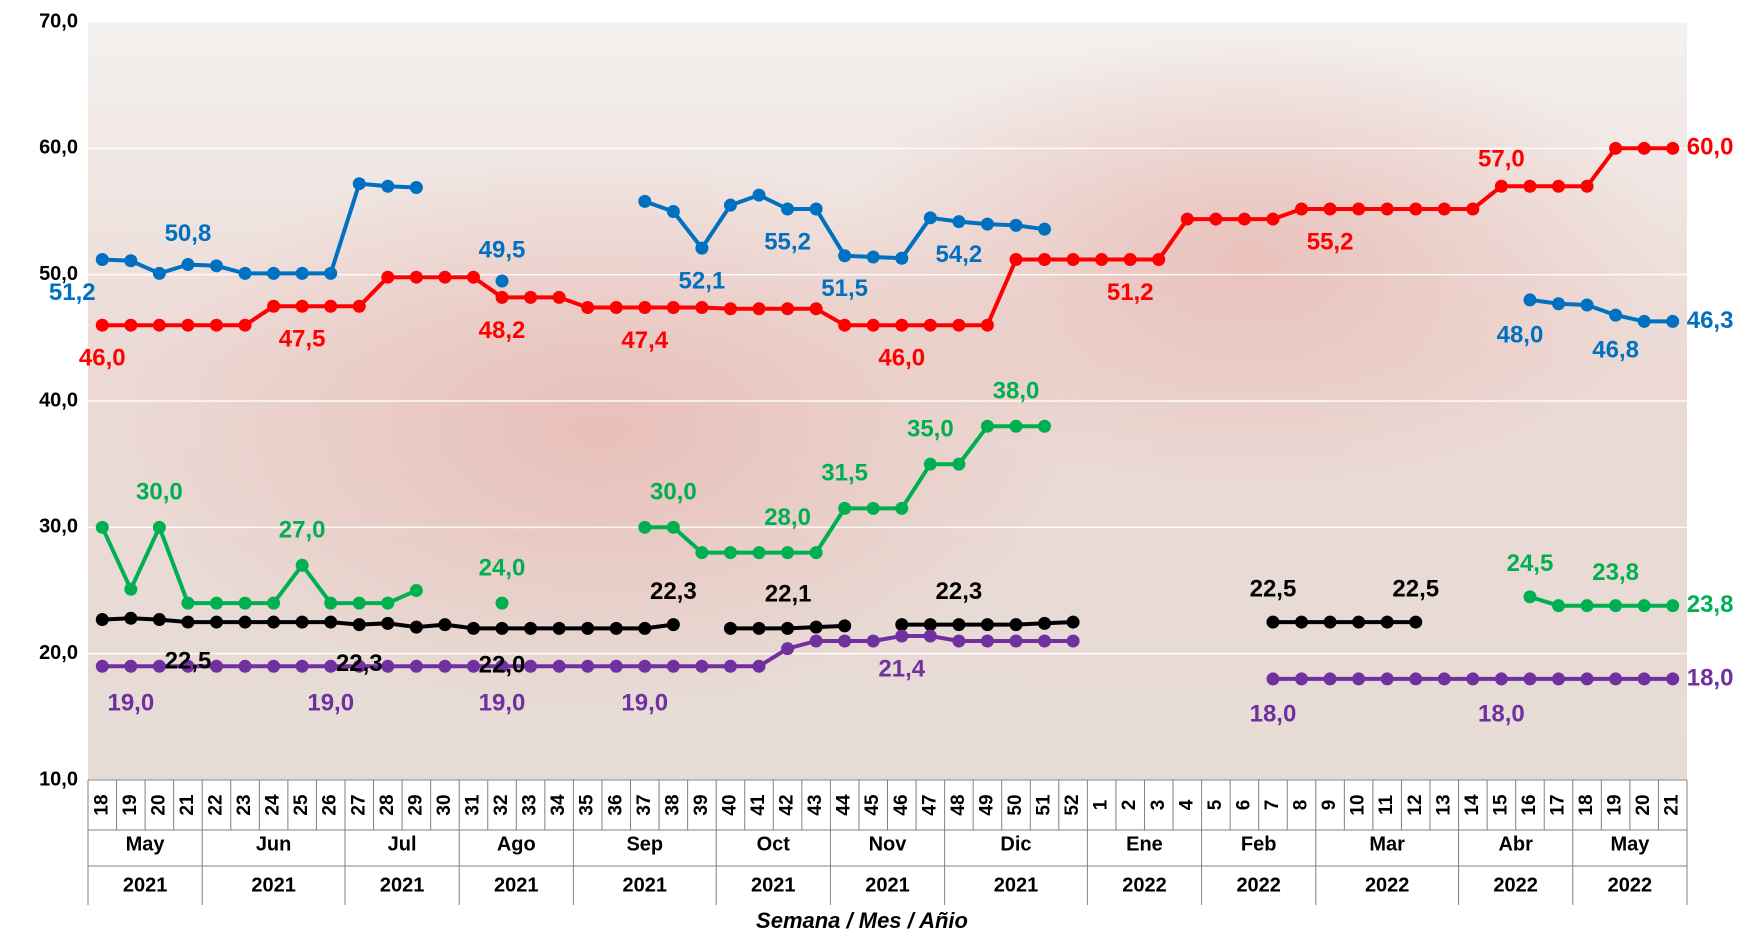  Describe the element at coordinates (301, 805) in the screenshot. I see `x-tick-label: 25` at that location.